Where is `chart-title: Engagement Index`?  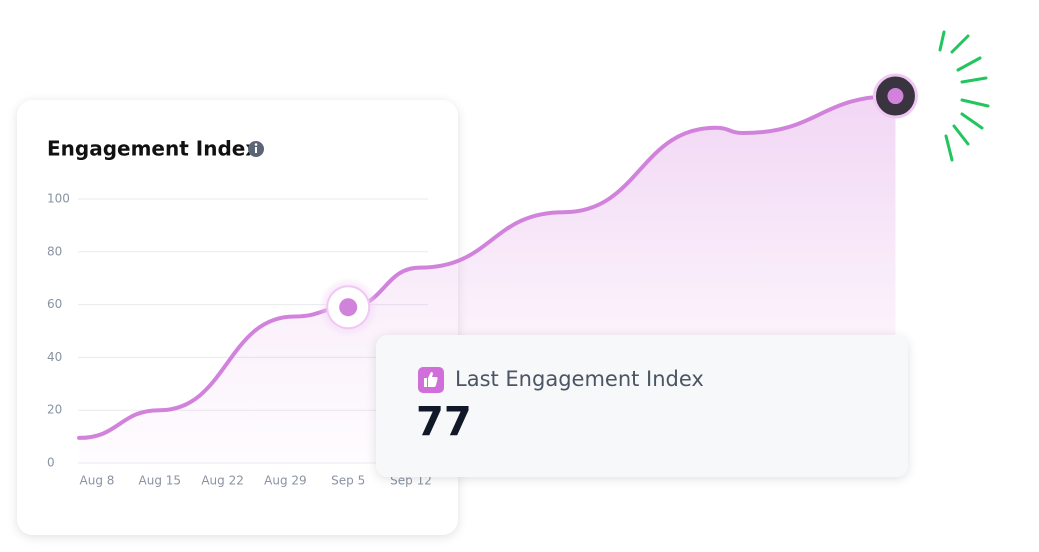
chart-title: Engagement Index is located at coordinates (152, 149).